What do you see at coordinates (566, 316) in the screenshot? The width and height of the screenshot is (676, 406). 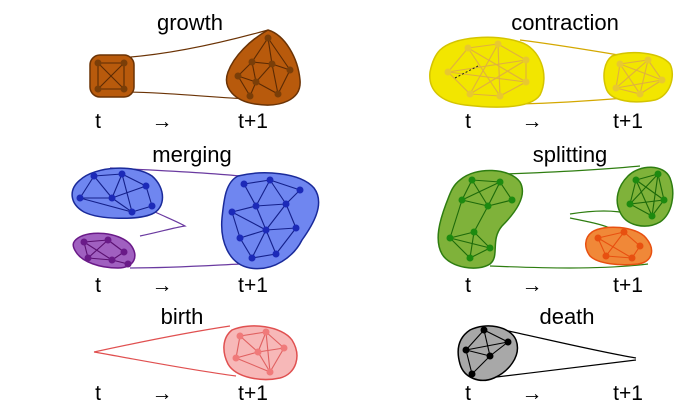 I see `panel-title-death: death` at bounding box center [566, 316].